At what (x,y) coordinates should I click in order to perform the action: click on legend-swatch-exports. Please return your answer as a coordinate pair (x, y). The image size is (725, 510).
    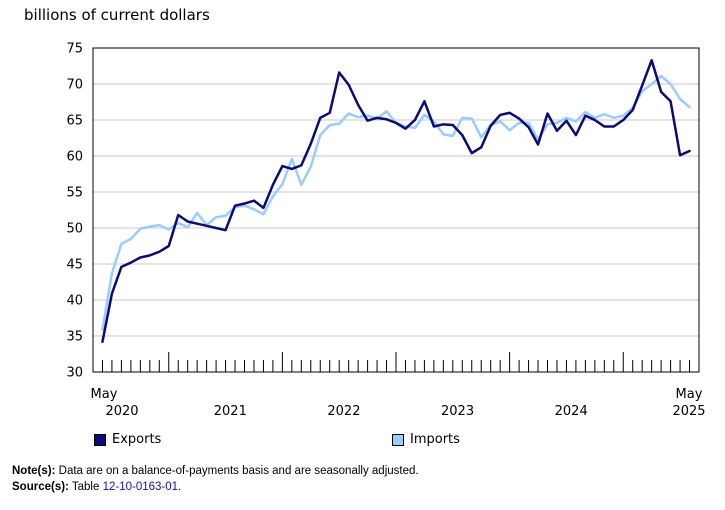
    Looking at the image, I should click on (100, 439).